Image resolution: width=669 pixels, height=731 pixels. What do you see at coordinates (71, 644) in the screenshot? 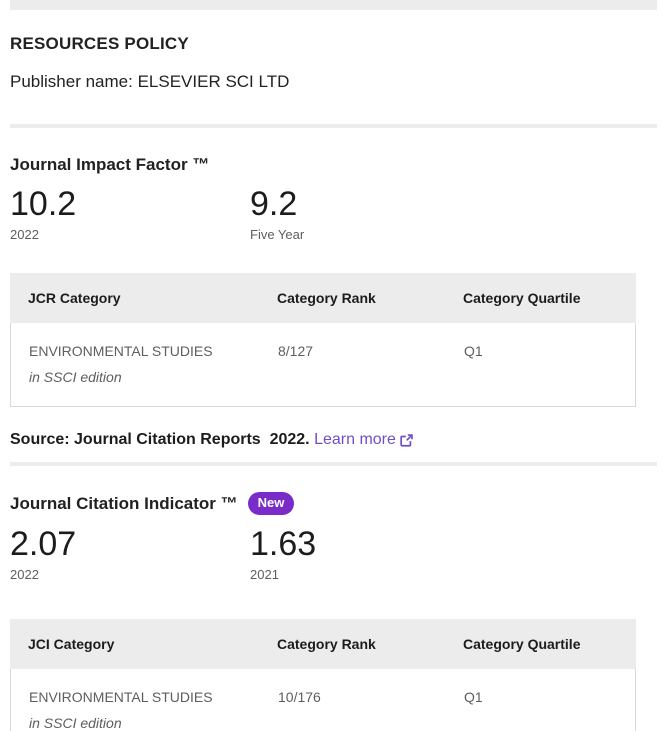
I see `jci-category-header: JCI Category` at bounding box center [71, 644].